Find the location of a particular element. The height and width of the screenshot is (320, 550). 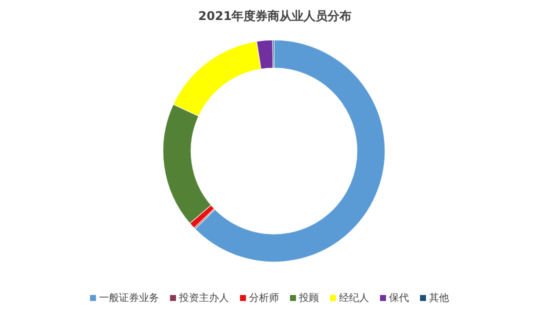

legend-label: 投资主办人 is located at coordinates (203, 298).